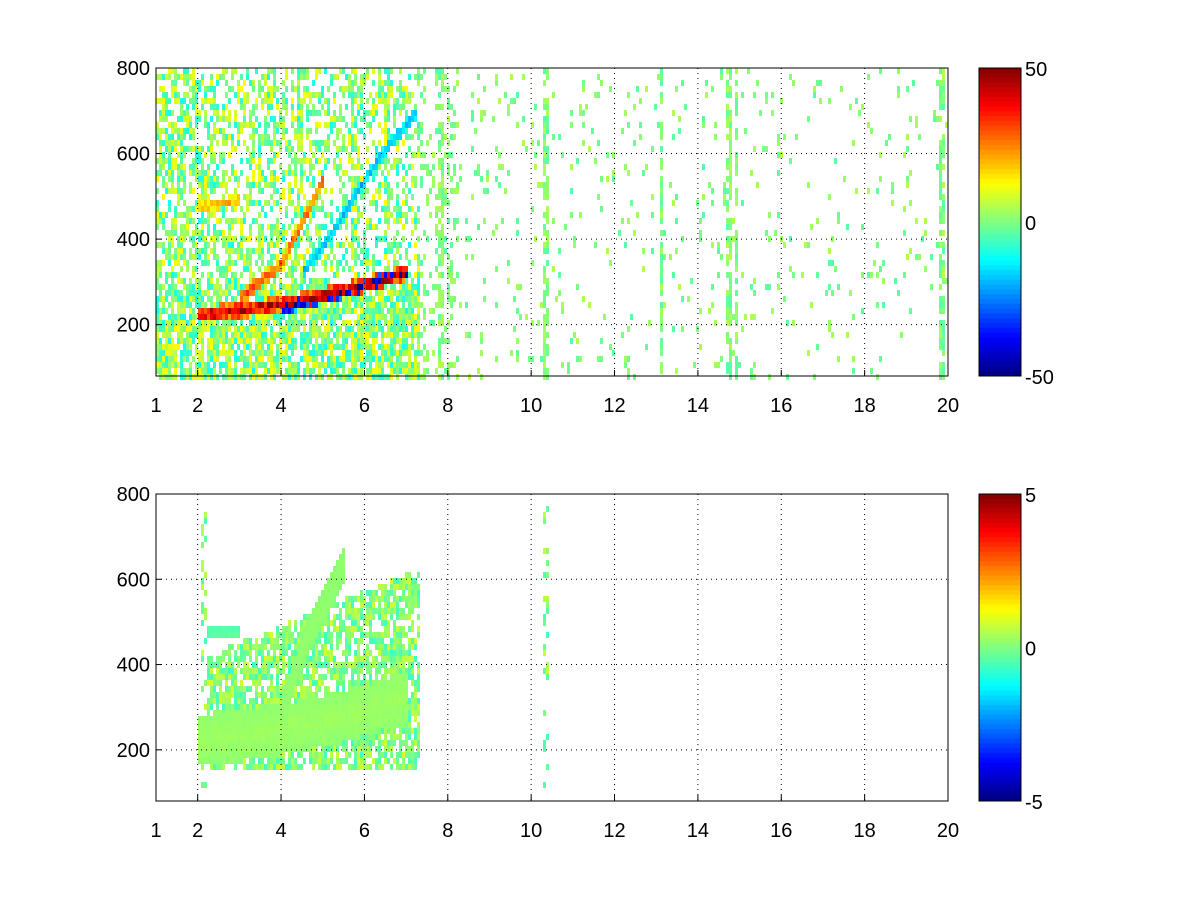  Describe the element at coordinates (364, 406) in the screenshot. I see `x-tick-label: 6` at that location.